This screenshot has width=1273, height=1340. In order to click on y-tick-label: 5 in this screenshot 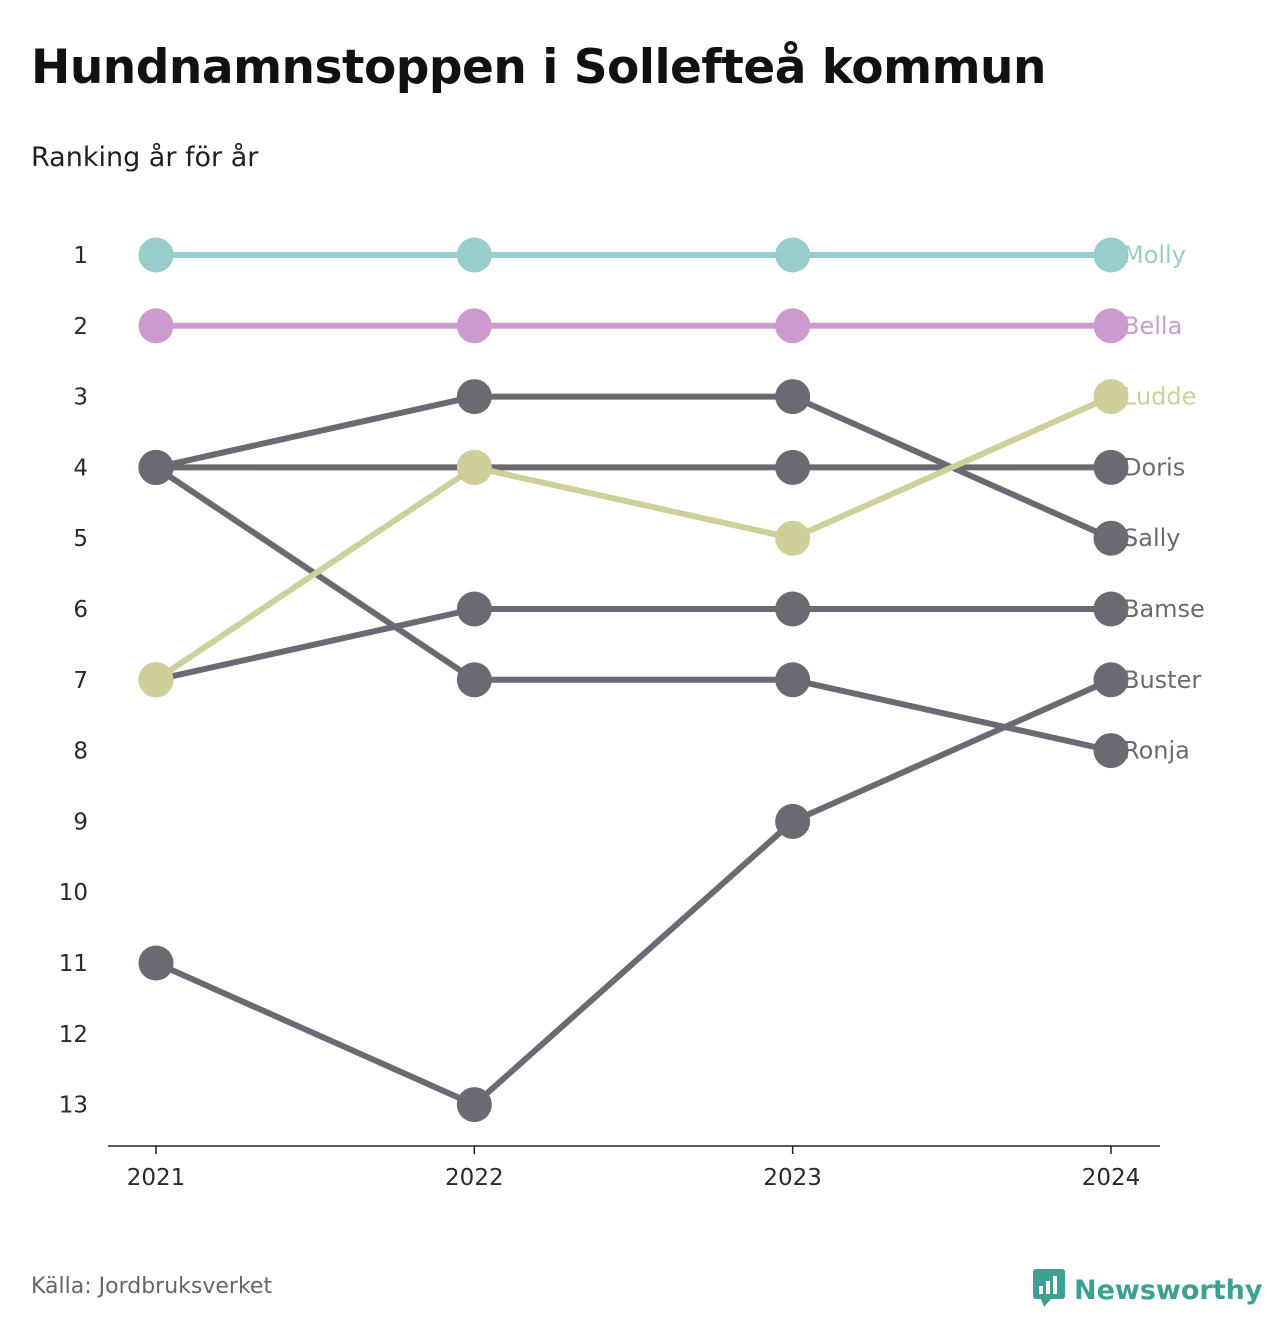, I will do `click(80, 539)`.